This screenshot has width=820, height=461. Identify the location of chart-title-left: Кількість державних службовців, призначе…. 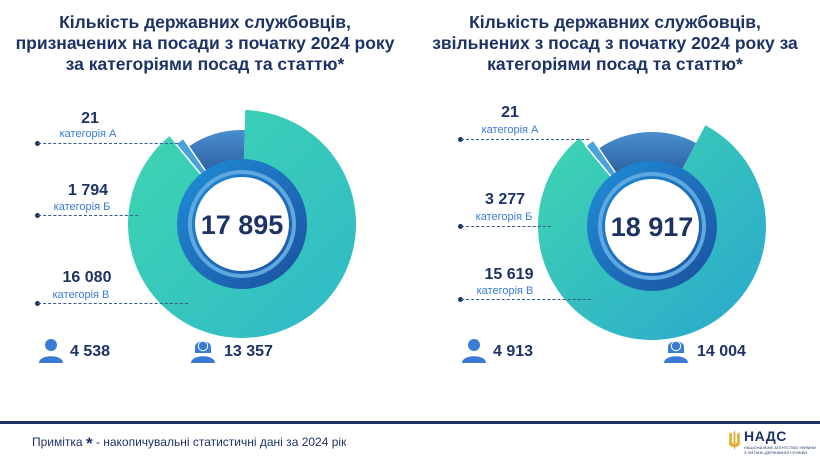
(205, 43).